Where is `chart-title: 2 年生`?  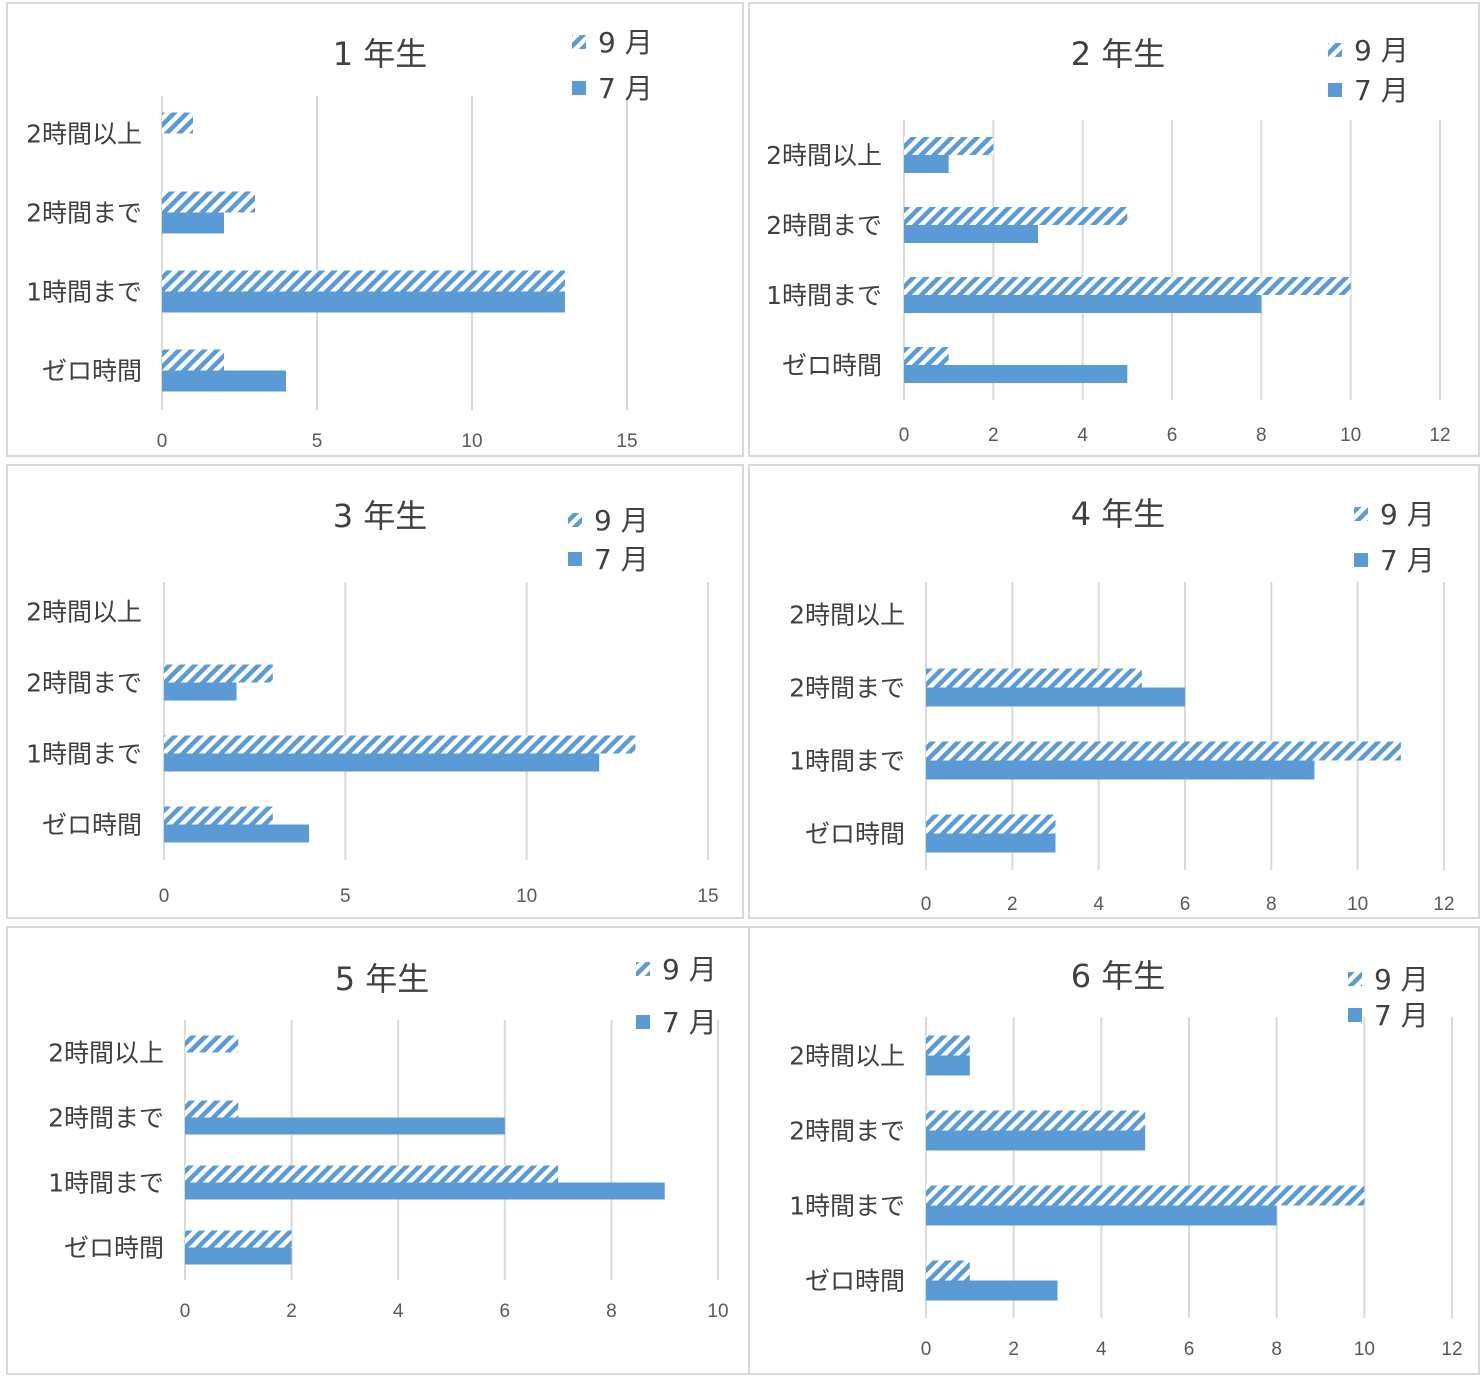 chart-title: 2 年生 is located at coordinates (1118, 54).